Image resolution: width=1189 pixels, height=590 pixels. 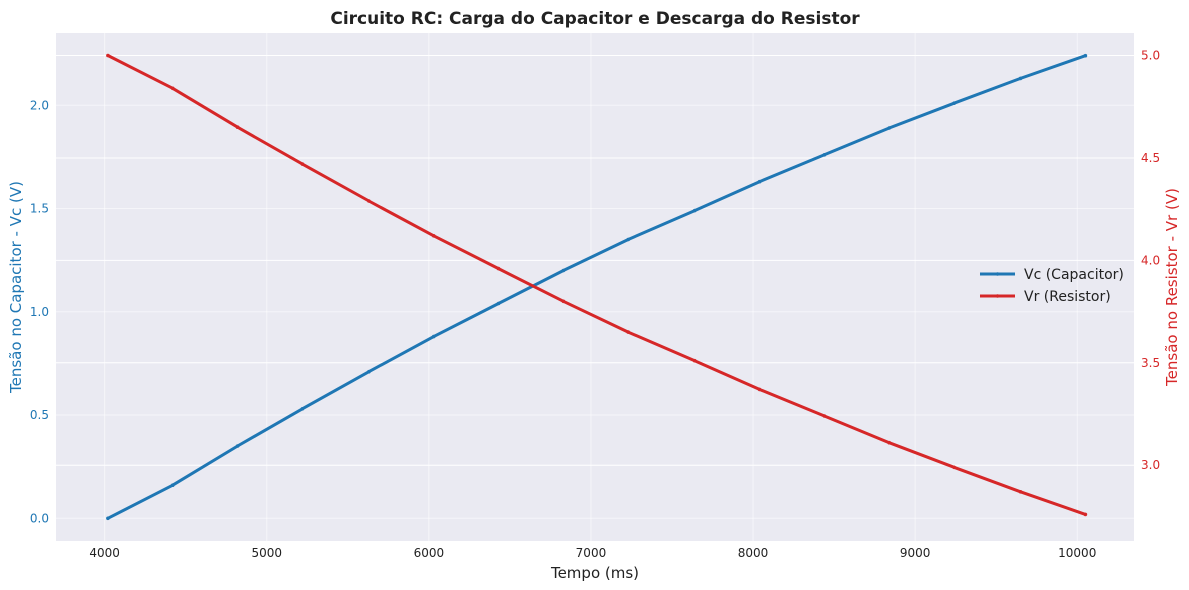 I want to click on legend-resistor-marker, so click(x=997, y=296).